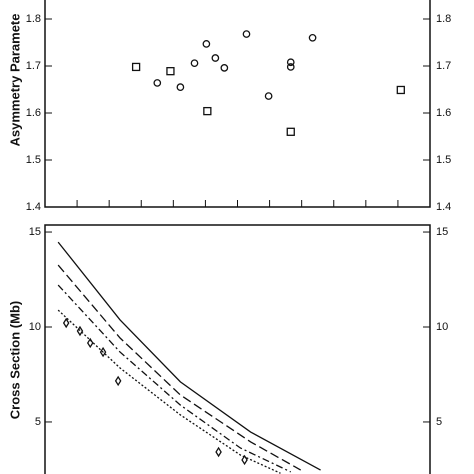  Describe the element at coordinates (14, 80) in the screenshot. I see `y-axis-label: Asymmetry Paramete` at that location.